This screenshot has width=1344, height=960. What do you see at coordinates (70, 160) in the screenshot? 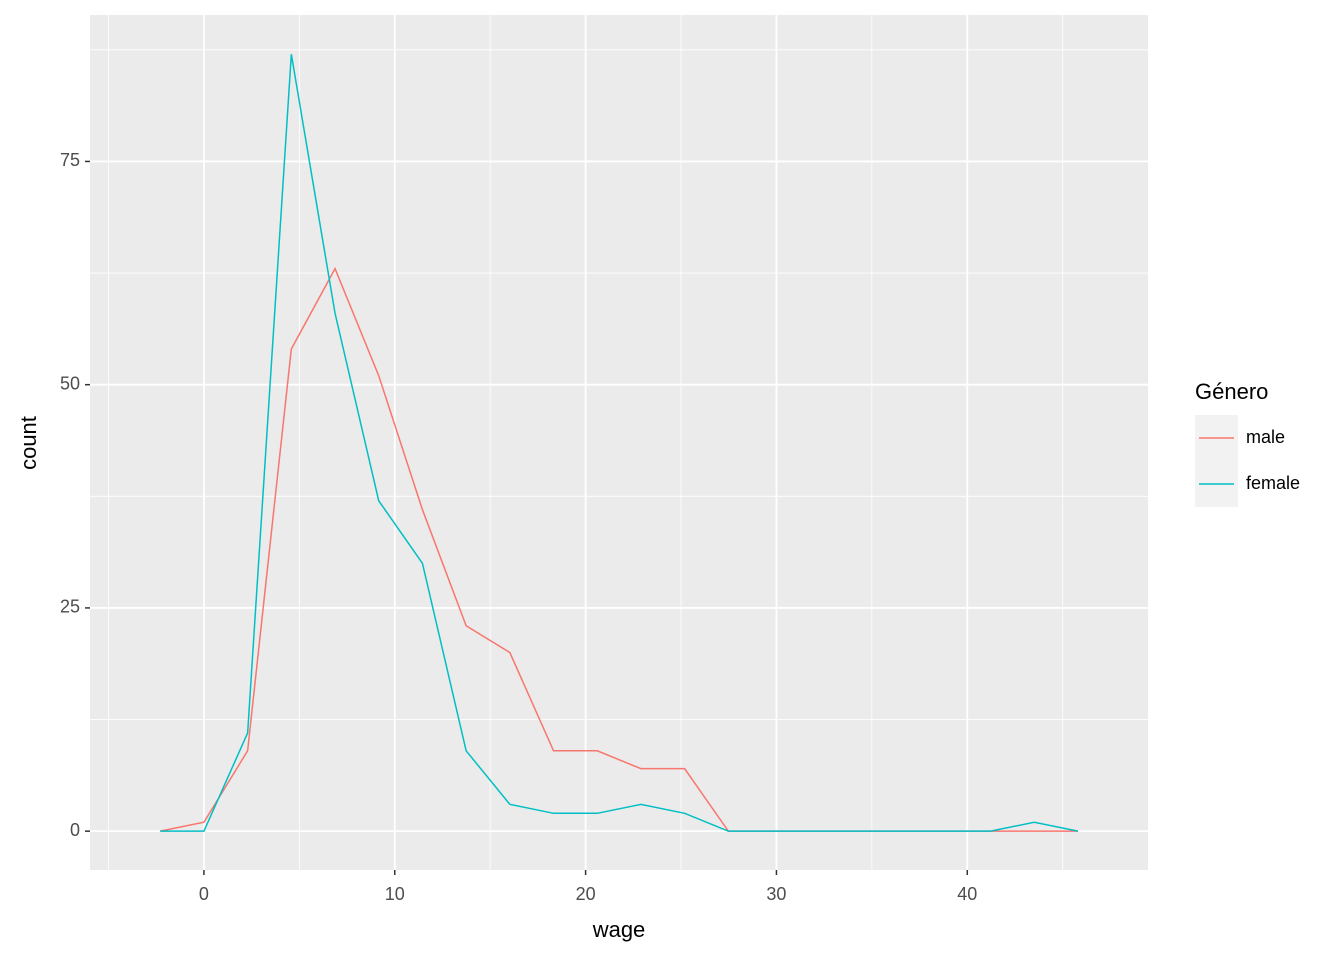
I see `y-tick-label: 75` at bounding box center [70, 160].